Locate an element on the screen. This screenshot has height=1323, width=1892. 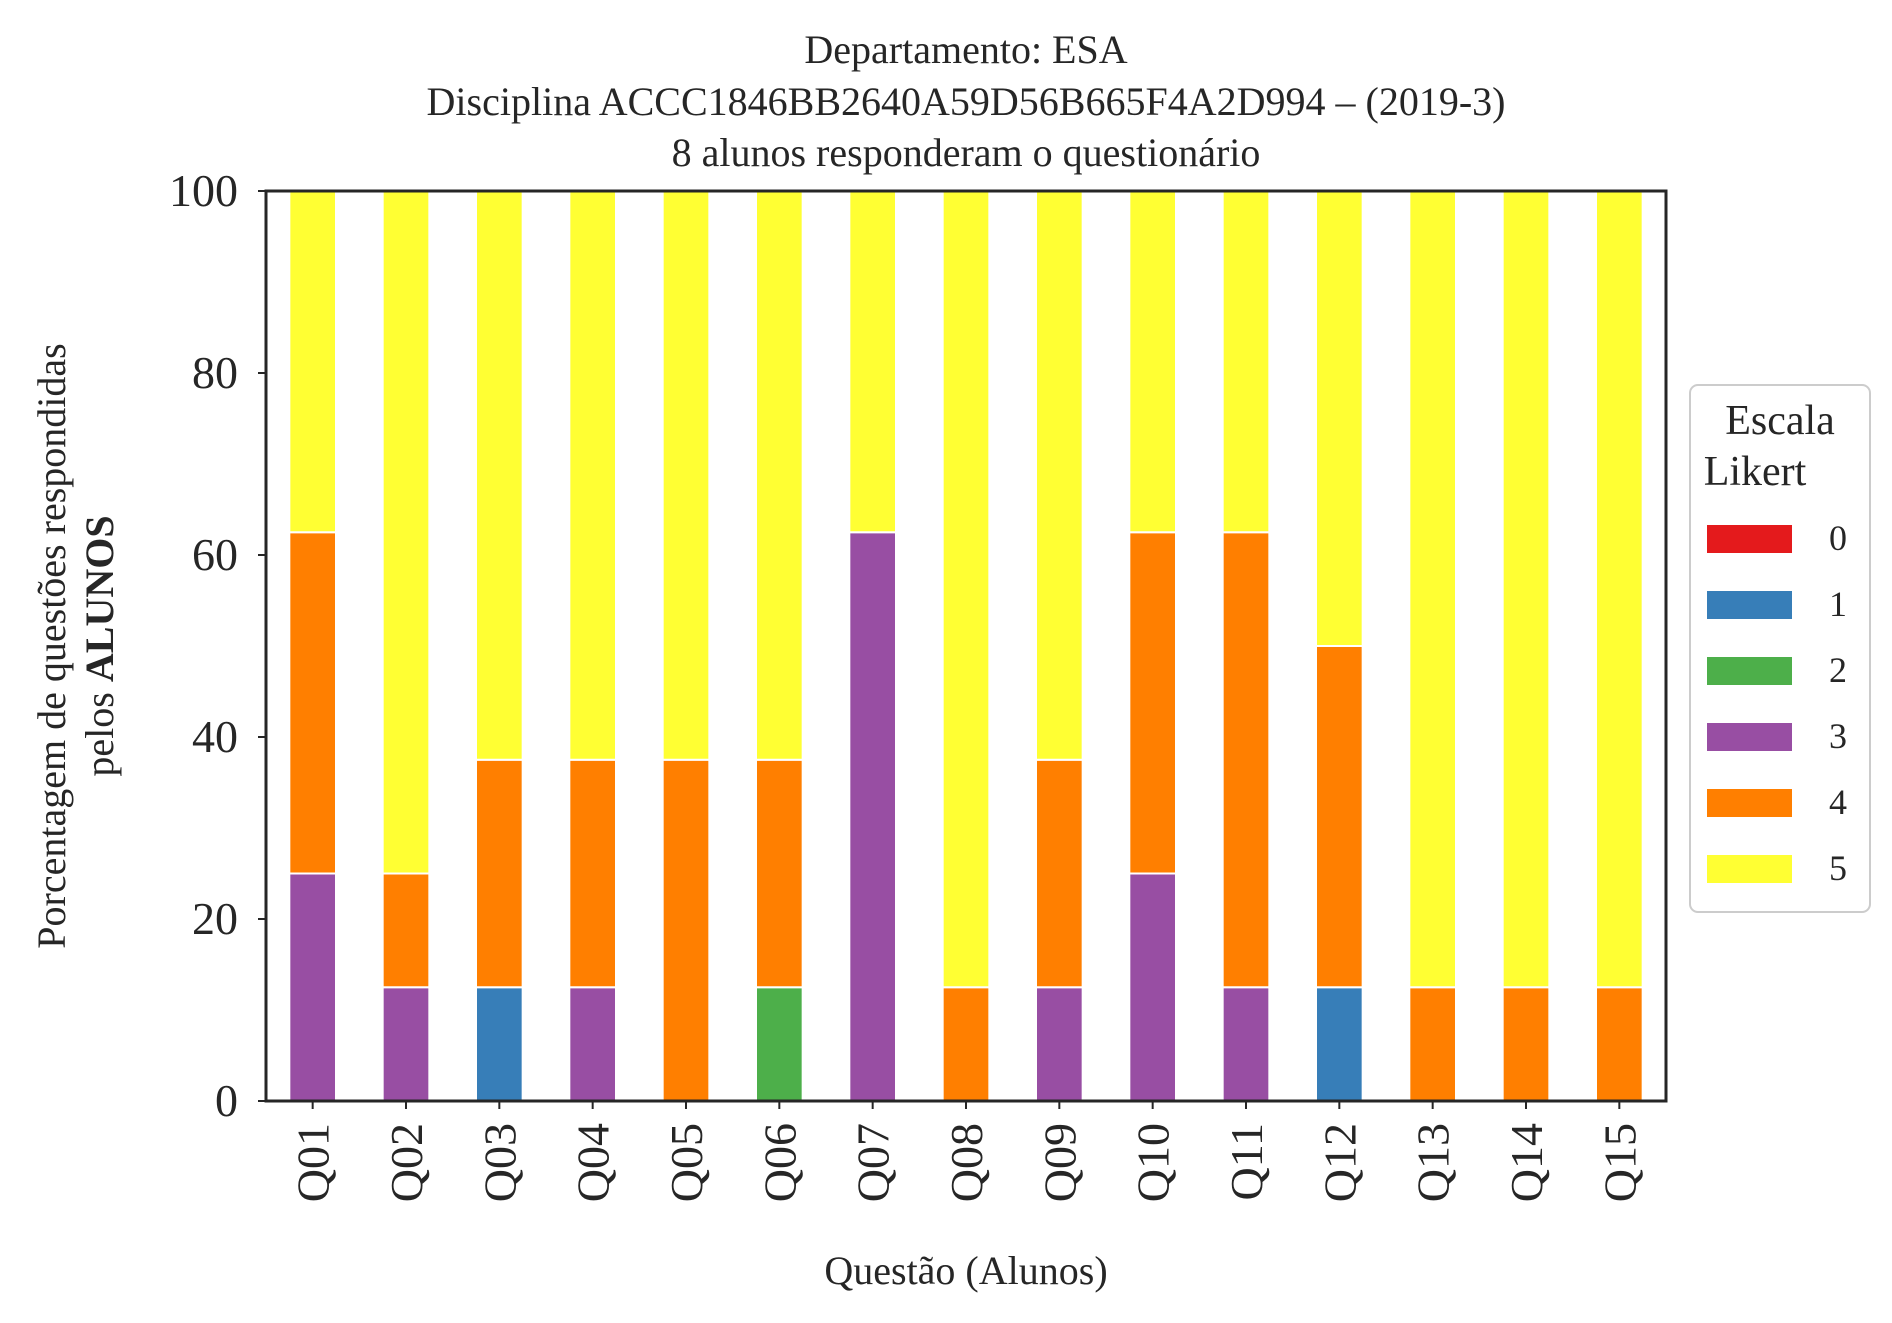
legend-label-4: 4 is located at coordinates (1838, 802).